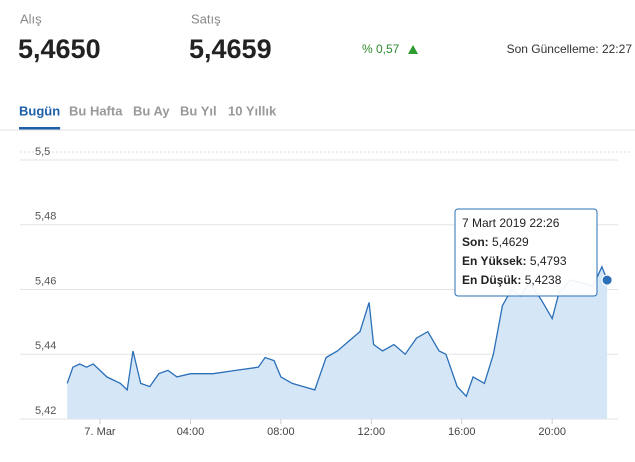  What do you see at coordinates (206, 18) in the screenshot?
I see `ask-label: Satış` at bounding box center [206, 18].